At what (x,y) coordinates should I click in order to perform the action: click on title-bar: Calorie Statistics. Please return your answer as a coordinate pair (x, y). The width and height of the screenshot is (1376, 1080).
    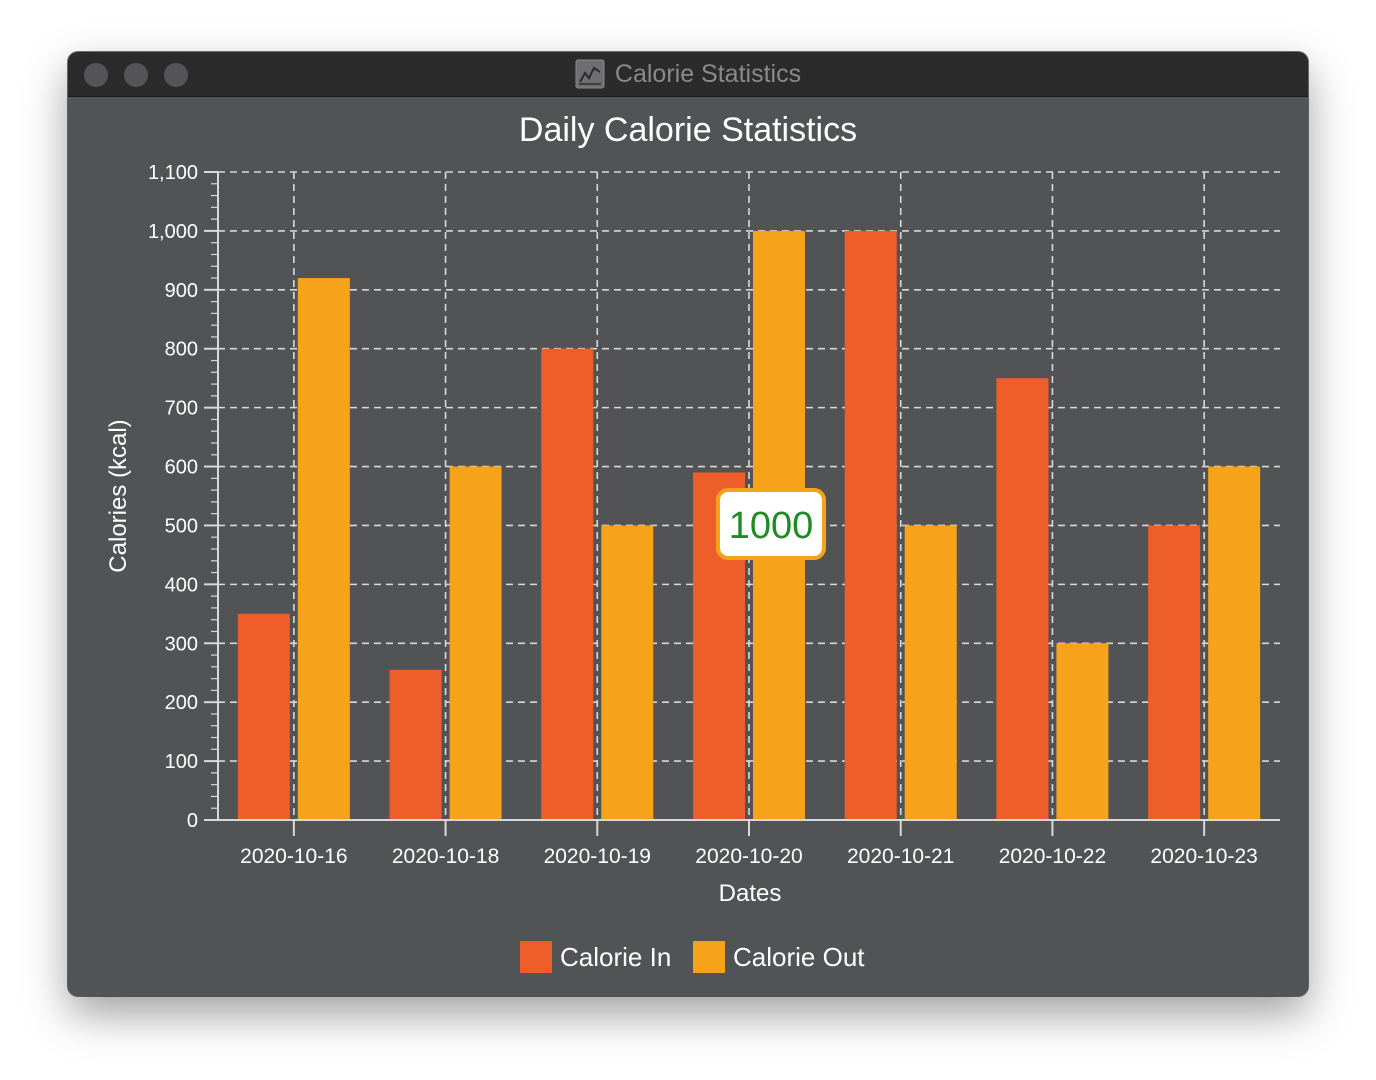
    Looking at the image, I should click on (688, 74).